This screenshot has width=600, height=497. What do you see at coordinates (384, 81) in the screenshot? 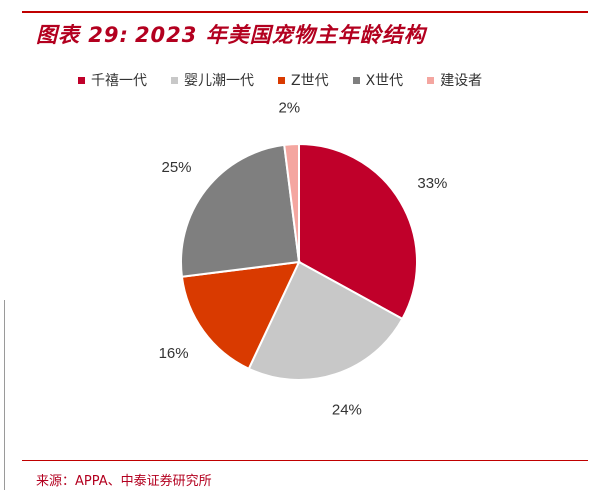
I see `legend-label: X世代` at bounding box center [384, 81].